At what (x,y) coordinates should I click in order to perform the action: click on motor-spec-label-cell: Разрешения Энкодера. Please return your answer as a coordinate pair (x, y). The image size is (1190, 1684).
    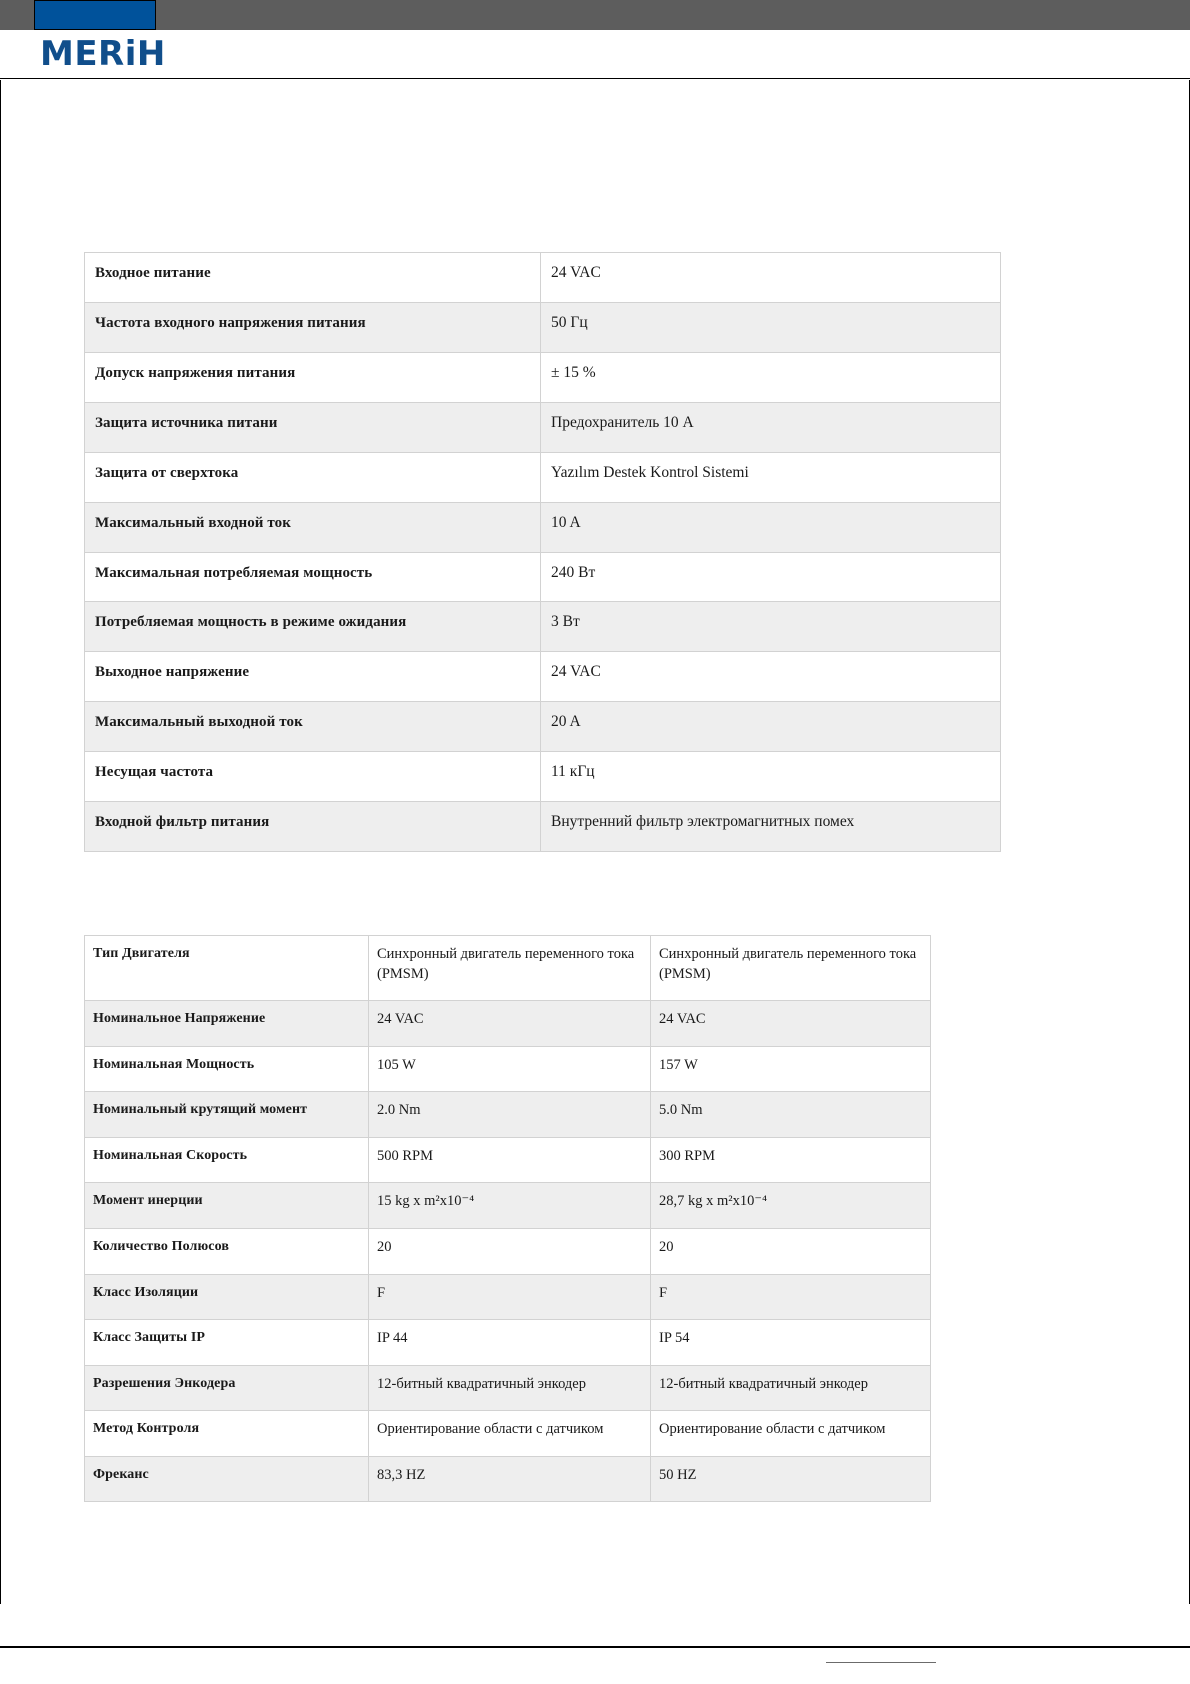
    Looking at the image, I should click on (226, 1388).